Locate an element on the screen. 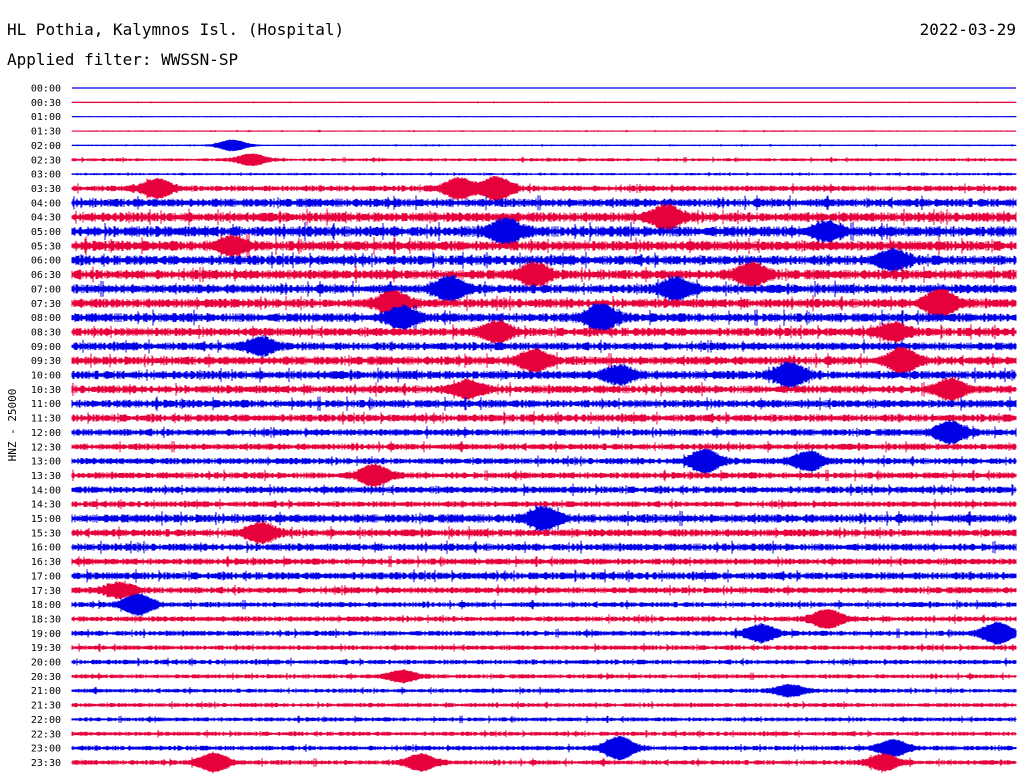 This screenshot has width=1024, height=780. row-time-label: 18:30 is located at coordinates (46, 619).